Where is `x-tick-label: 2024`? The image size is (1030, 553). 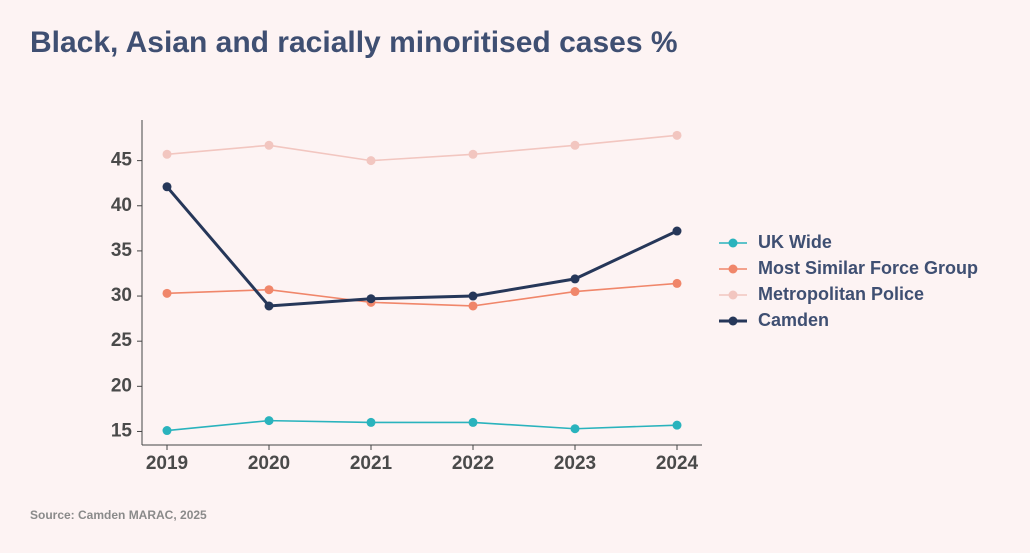
x-tick-label: 2024 is located at coordinates (677, 463).